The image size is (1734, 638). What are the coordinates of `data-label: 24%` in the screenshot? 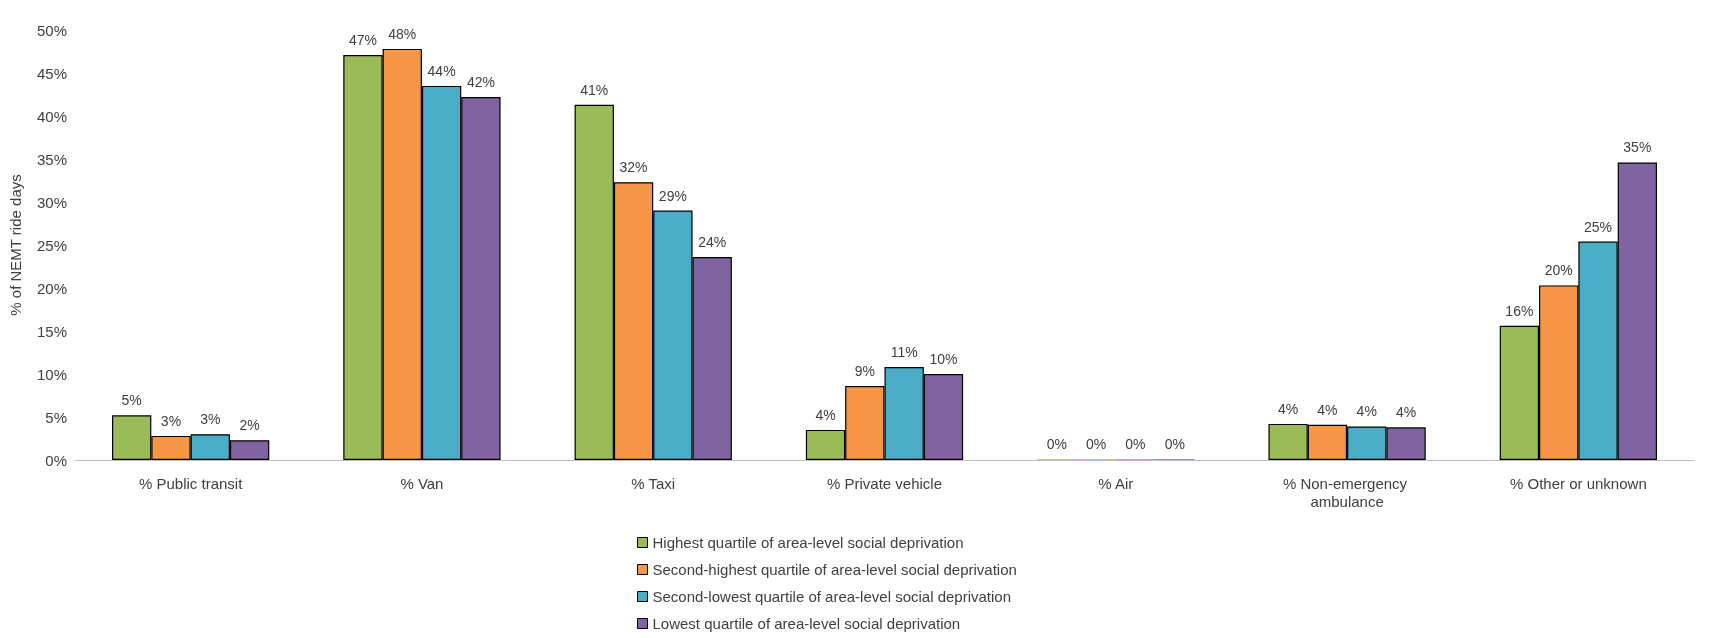 It's located at (712, 242).